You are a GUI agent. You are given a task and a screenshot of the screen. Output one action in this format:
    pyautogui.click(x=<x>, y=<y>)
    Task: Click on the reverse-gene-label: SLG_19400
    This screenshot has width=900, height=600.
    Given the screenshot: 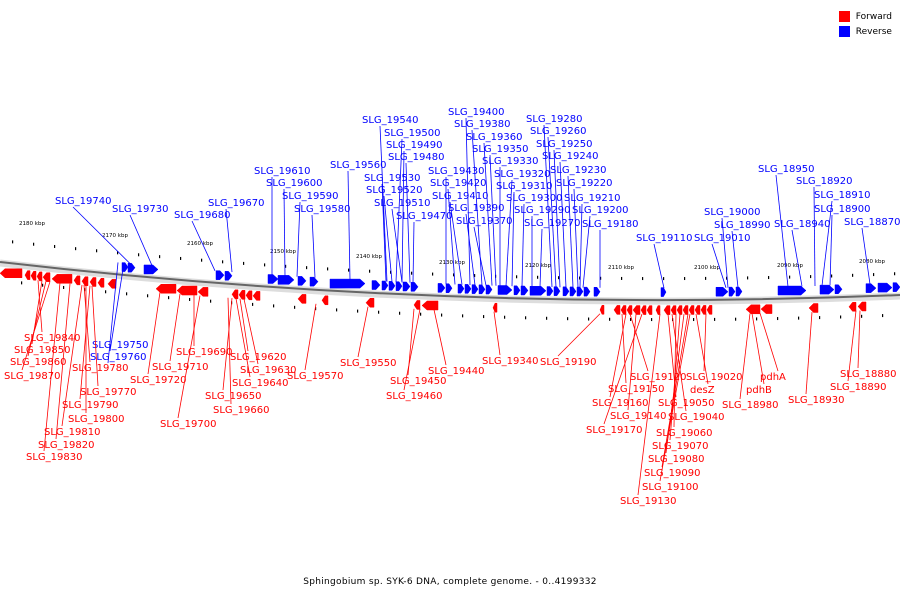 What is the action you would take?
    pyautogui.click(x=476, y=112)
    